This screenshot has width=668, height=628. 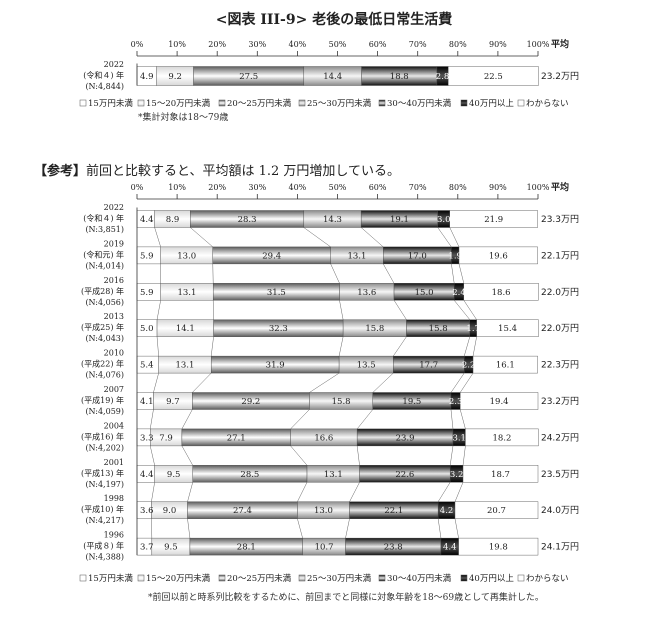 What do you see at coordinates (236, 438) in the screenshot?
I see `c2-label-2004-seg2: 27.1` at bounding box center [236, 438].